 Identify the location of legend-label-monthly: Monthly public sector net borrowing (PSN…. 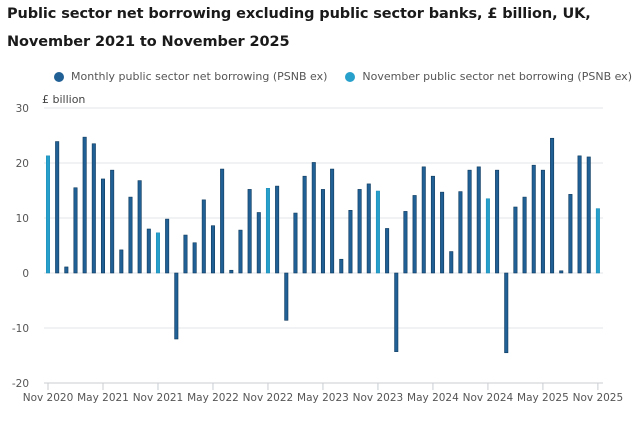
(199, 76).